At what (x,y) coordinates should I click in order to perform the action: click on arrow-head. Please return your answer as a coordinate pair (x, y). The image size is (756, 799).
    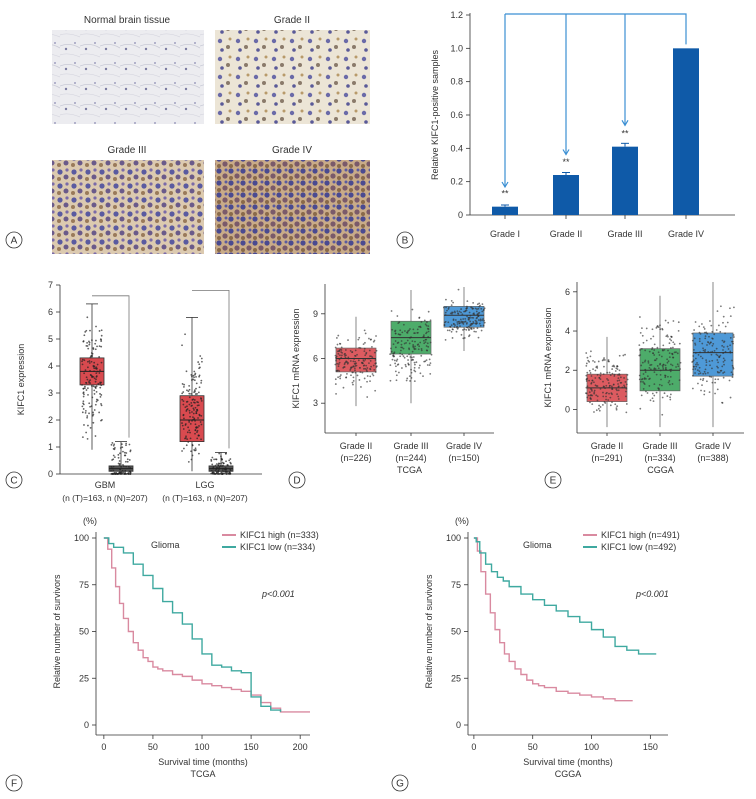
    Looking at the image, I should click on (505, 185).